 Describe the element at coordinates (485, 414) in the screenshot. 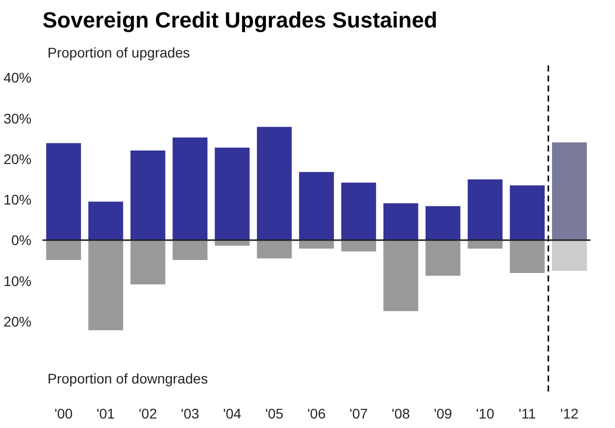

I see `x-tick-label: '10` at that location.